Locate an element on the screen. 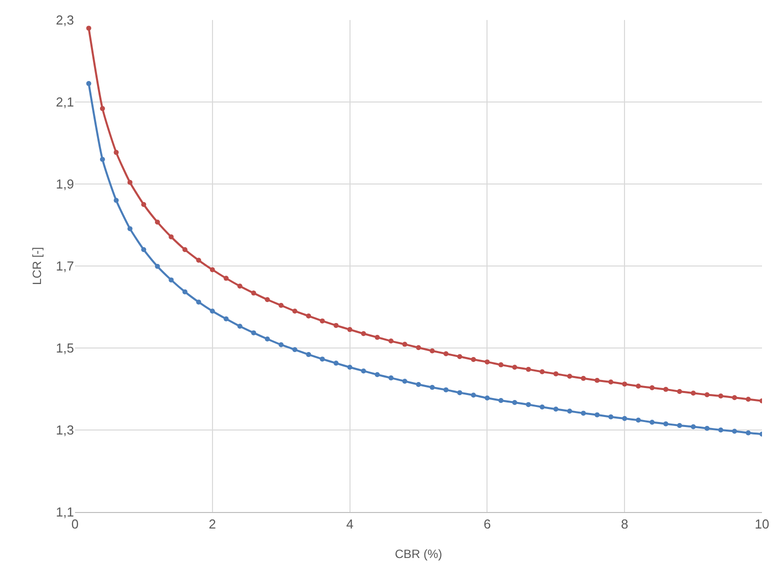 Image resolution: width=781 pixels, height=572 pixels. y-tick-label: 2,3 is located at coordinates (65, 20).